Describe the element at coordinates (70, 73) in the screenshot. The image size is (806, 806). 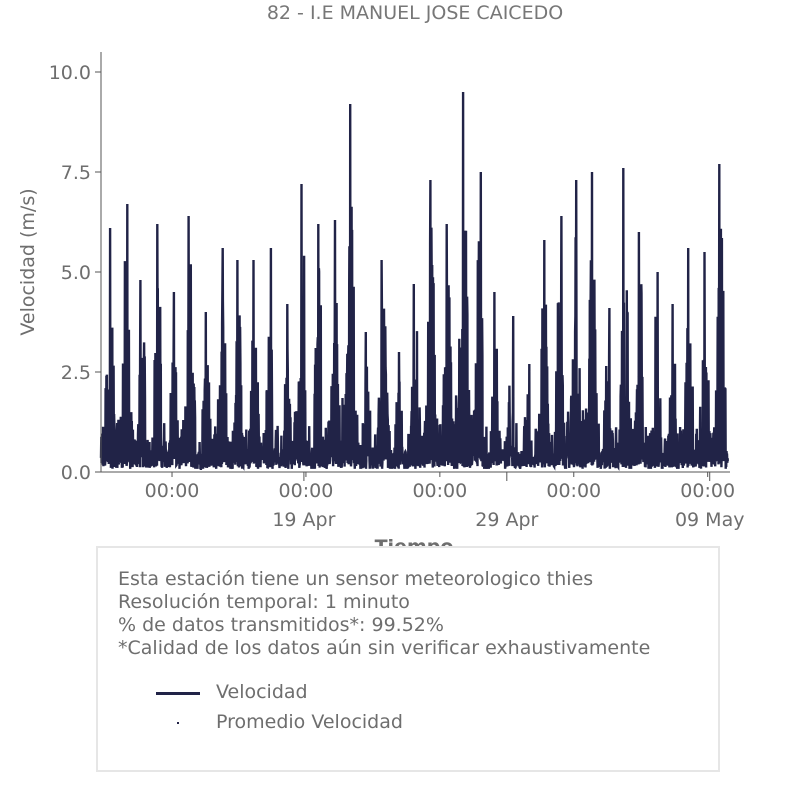
I see `y-tick-label: 10.0` at that location.